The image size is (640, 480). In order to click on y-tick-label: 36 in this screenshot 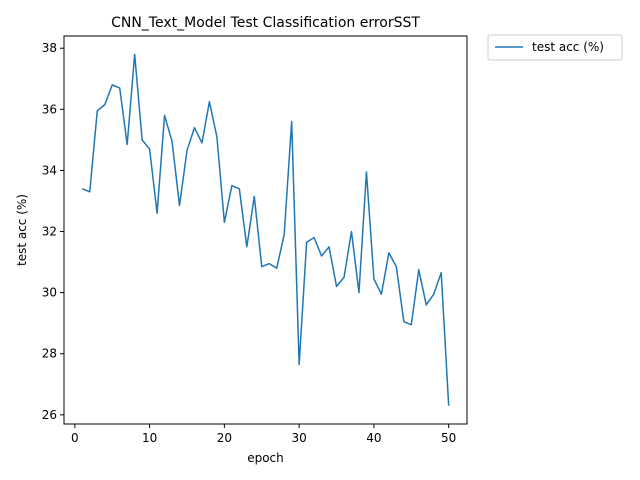, I will do `click(49, 109)`.